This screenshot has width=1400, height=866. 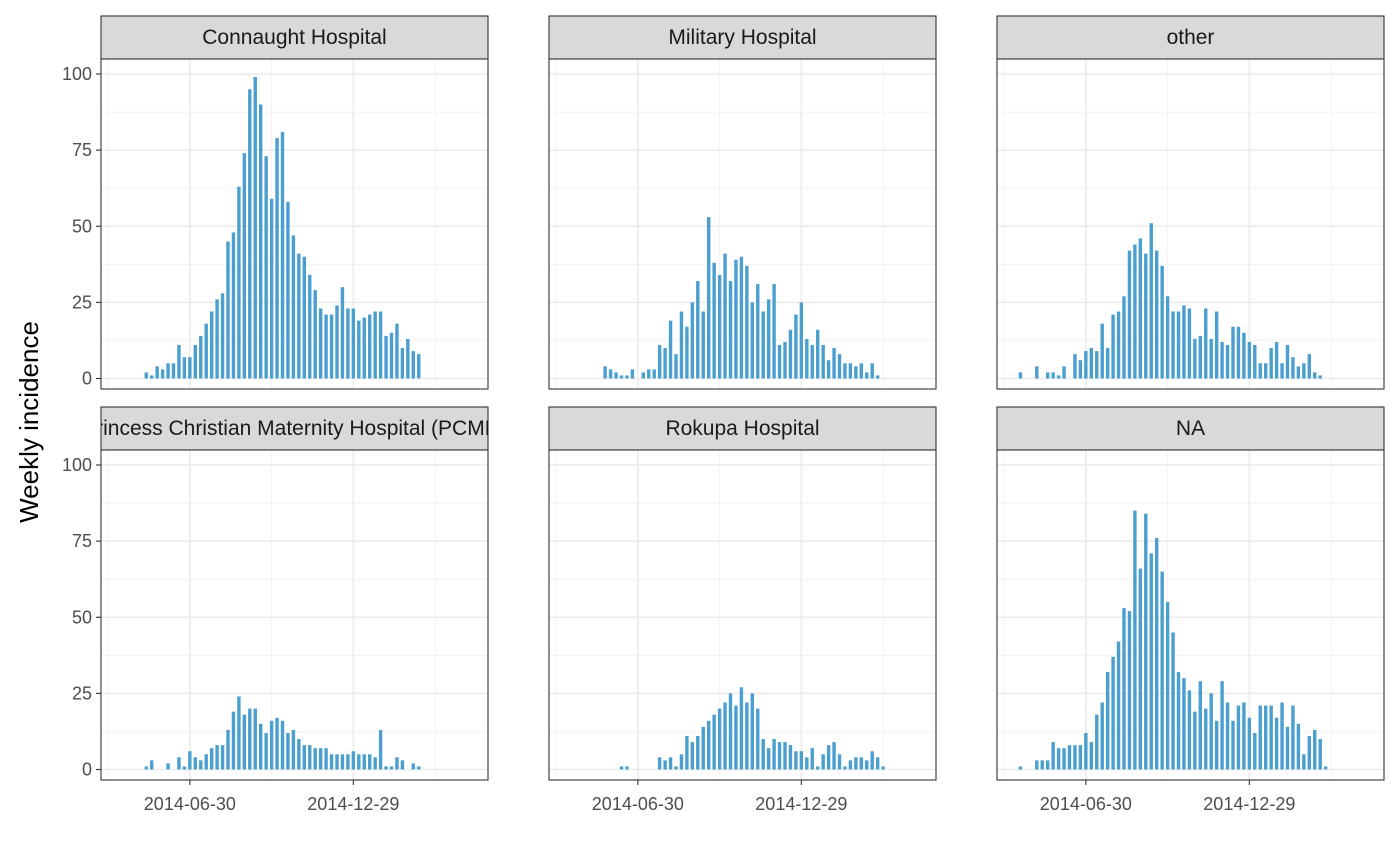 I want to click on facet-strip-label: other, so click(x=1191, y=37).